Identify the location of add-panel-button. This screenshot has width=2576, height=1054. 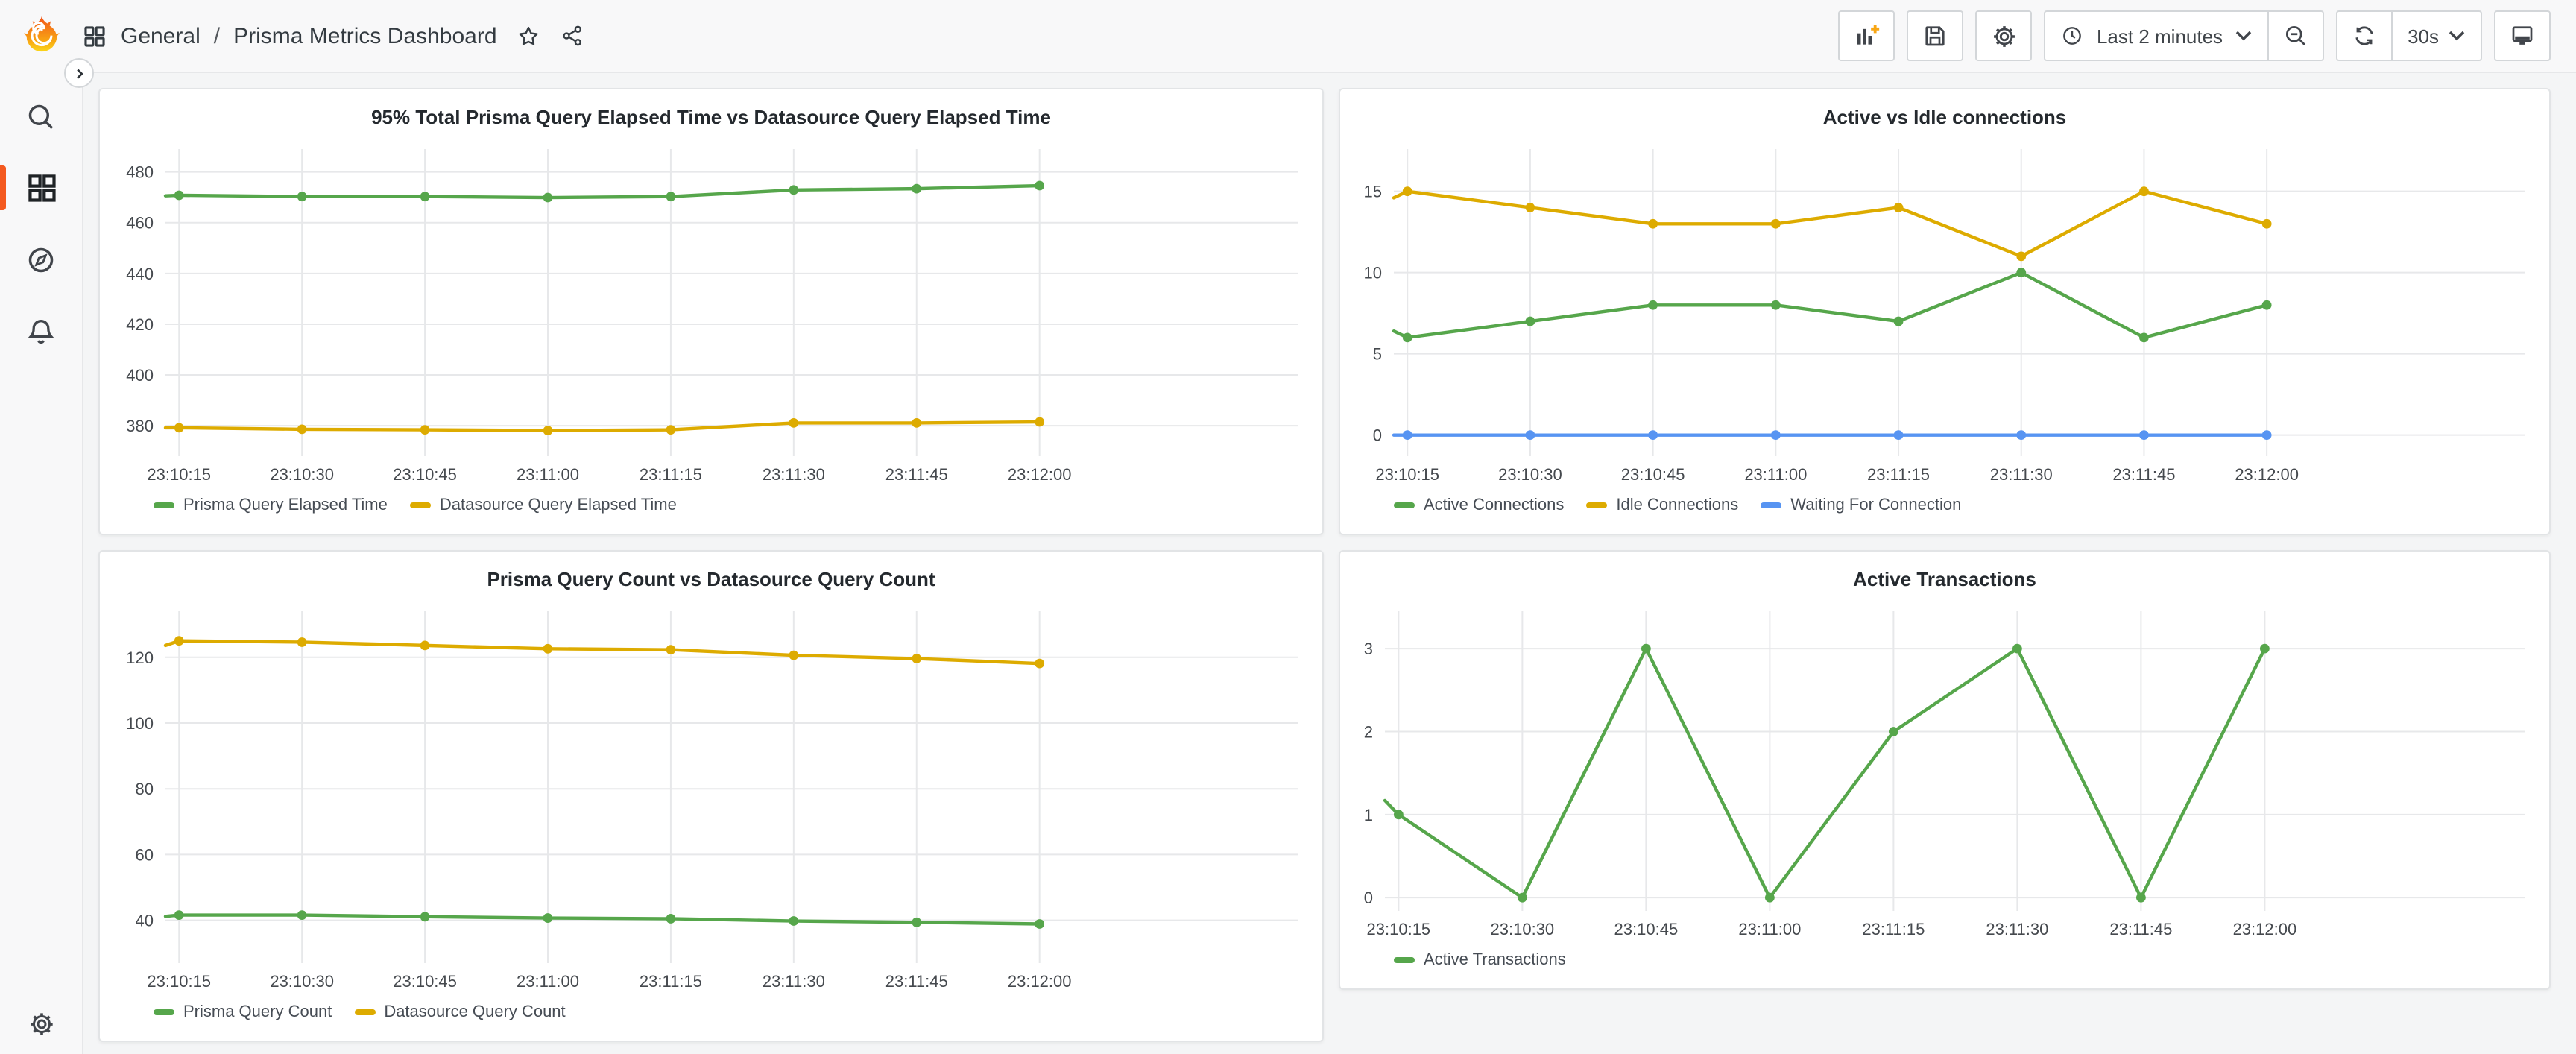
(1866, 35).